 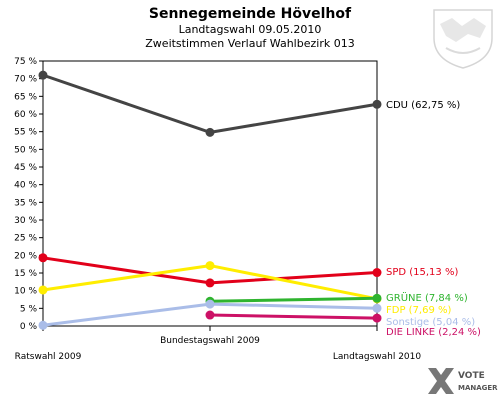 I want to click on end-label-spd: SPD (15,13 %), so click(x=422, y=272).